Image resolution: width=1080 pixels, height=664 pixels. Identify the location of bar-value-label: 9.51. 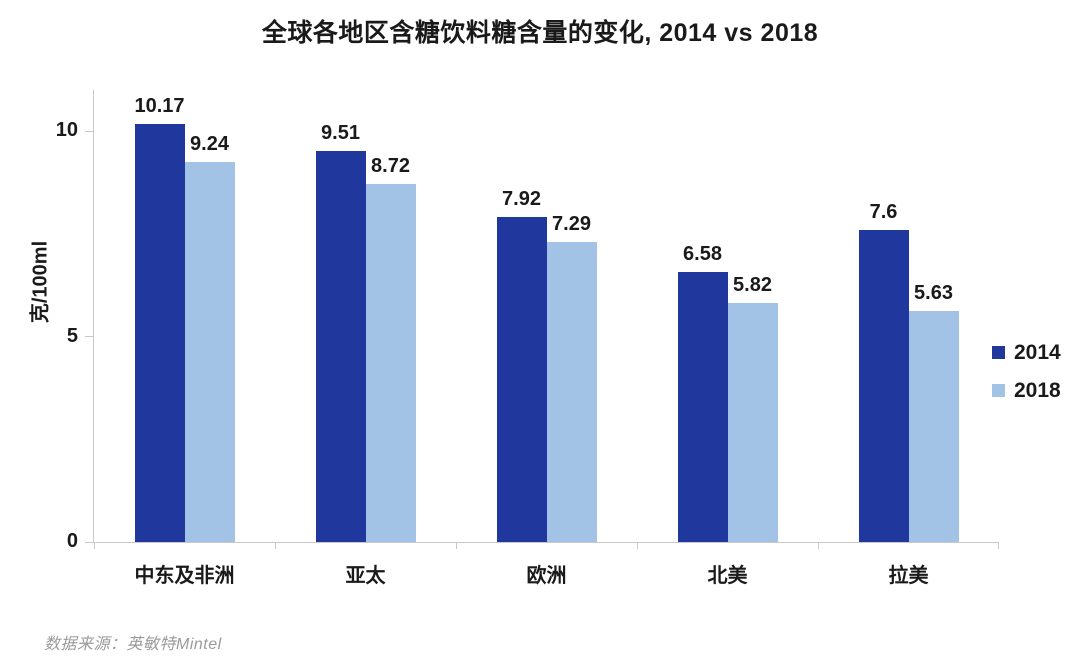
(340, 133).